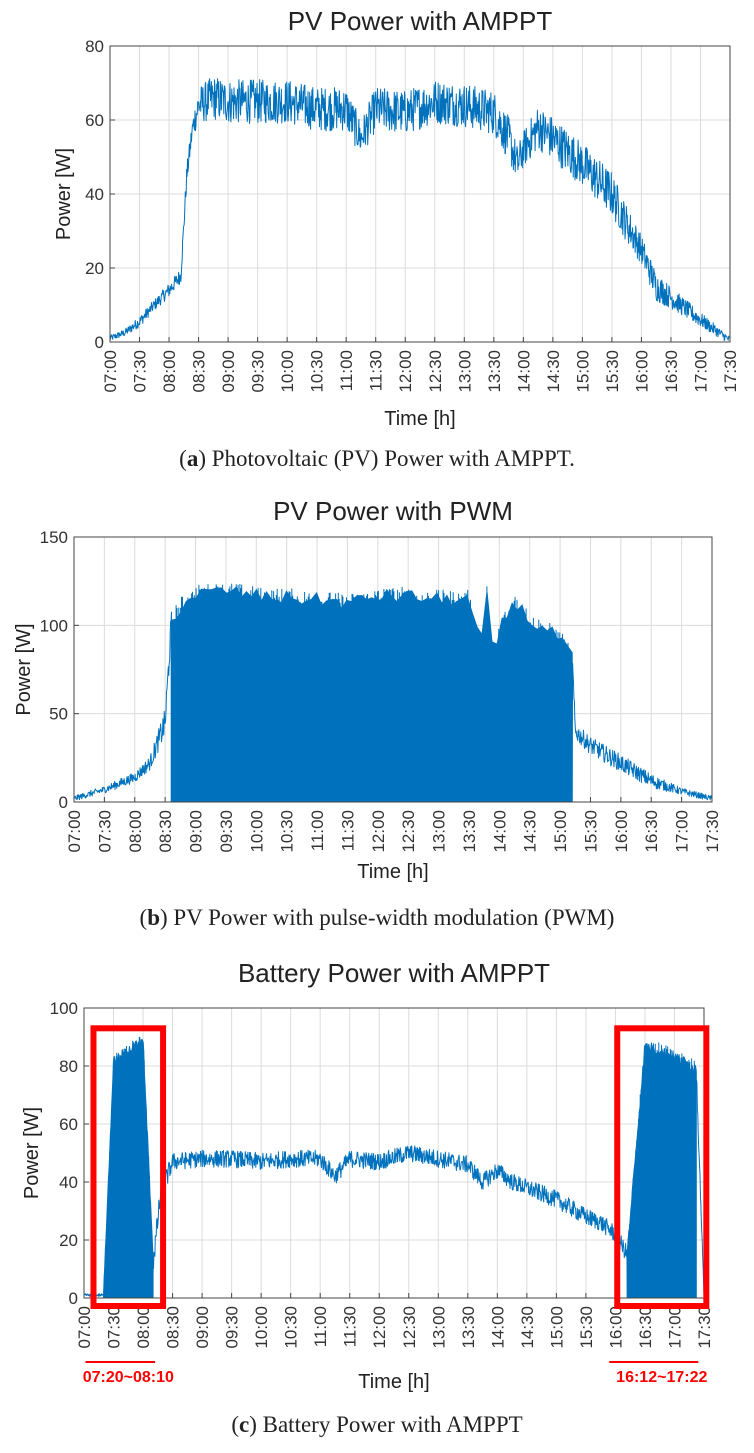 This screenshot has width=754, height=1453. What do you see at coordinates (420, 21) in the screenshot?
I see `chart-title: PV Power with AMPPT` at bounding box center [420, 21].